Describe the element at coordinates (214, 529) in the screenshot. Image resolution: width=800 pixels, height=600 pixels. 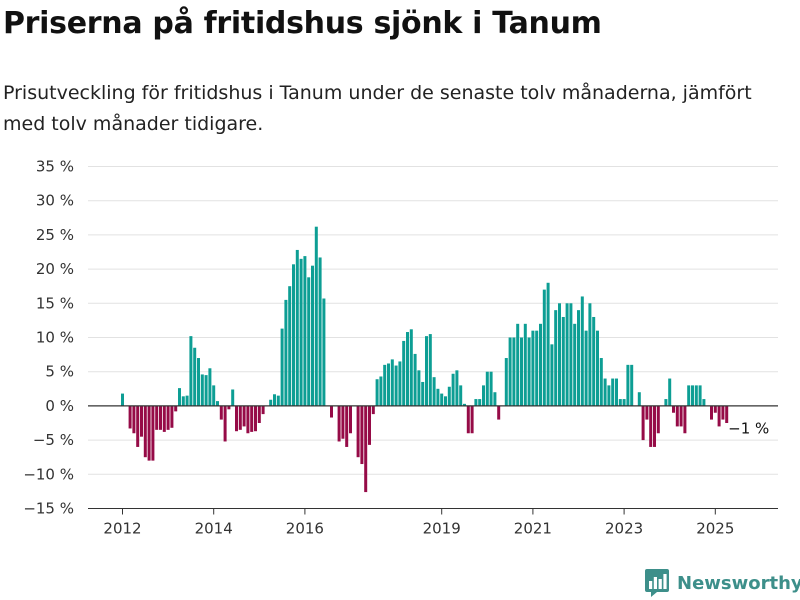
I see `x-tick-label: 2014` at that location.